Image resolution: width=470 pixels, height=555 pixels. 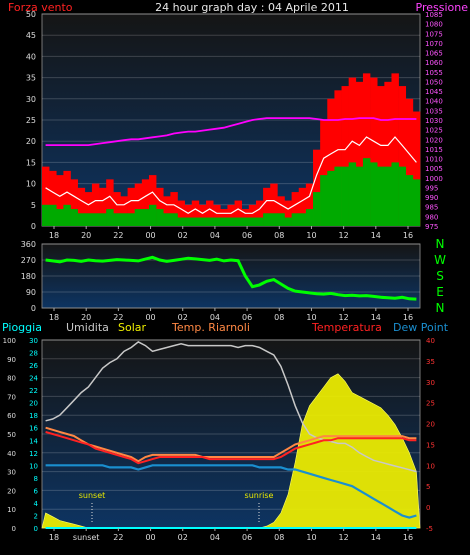 I want to click on rain-tick-label: 10, so click(x=33, y=466).